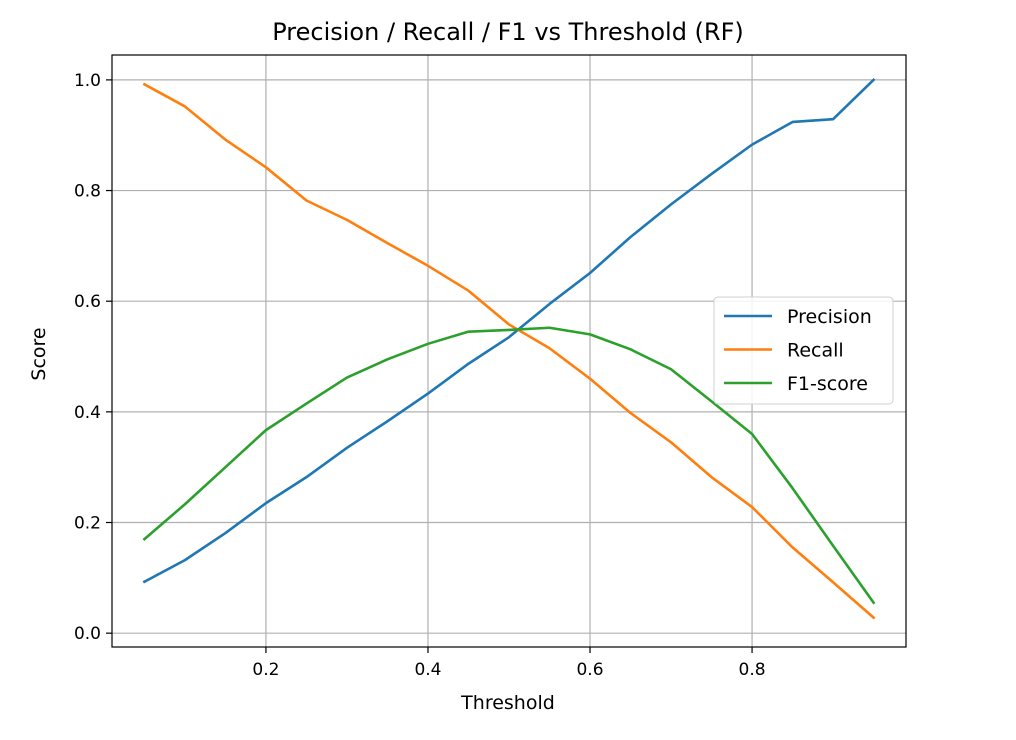 The width and height of the screenshot is (1016, 740). What do you see at coordinates (507, 703) in the screenshot?
I see `x-axis-label: Threshold` at bounding box center [507, 703].